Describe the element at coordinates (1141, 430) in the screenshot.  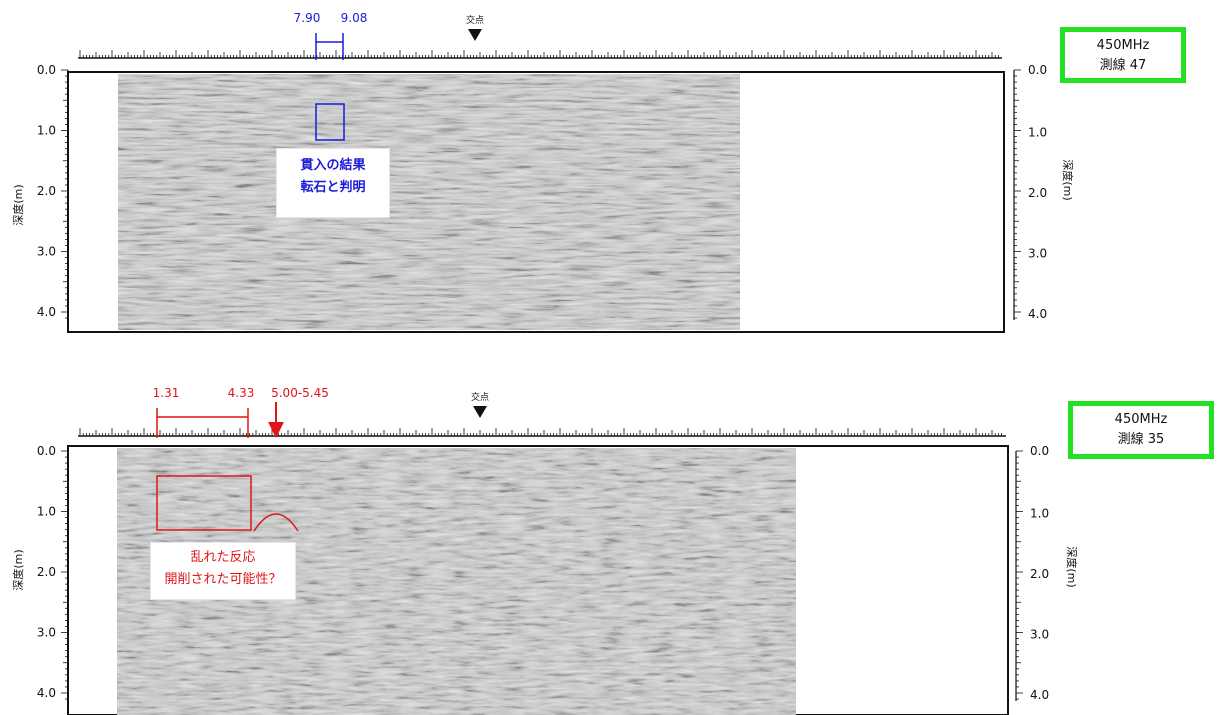
I see `line-35-label-box: 450MHz 測線 35` at that location.